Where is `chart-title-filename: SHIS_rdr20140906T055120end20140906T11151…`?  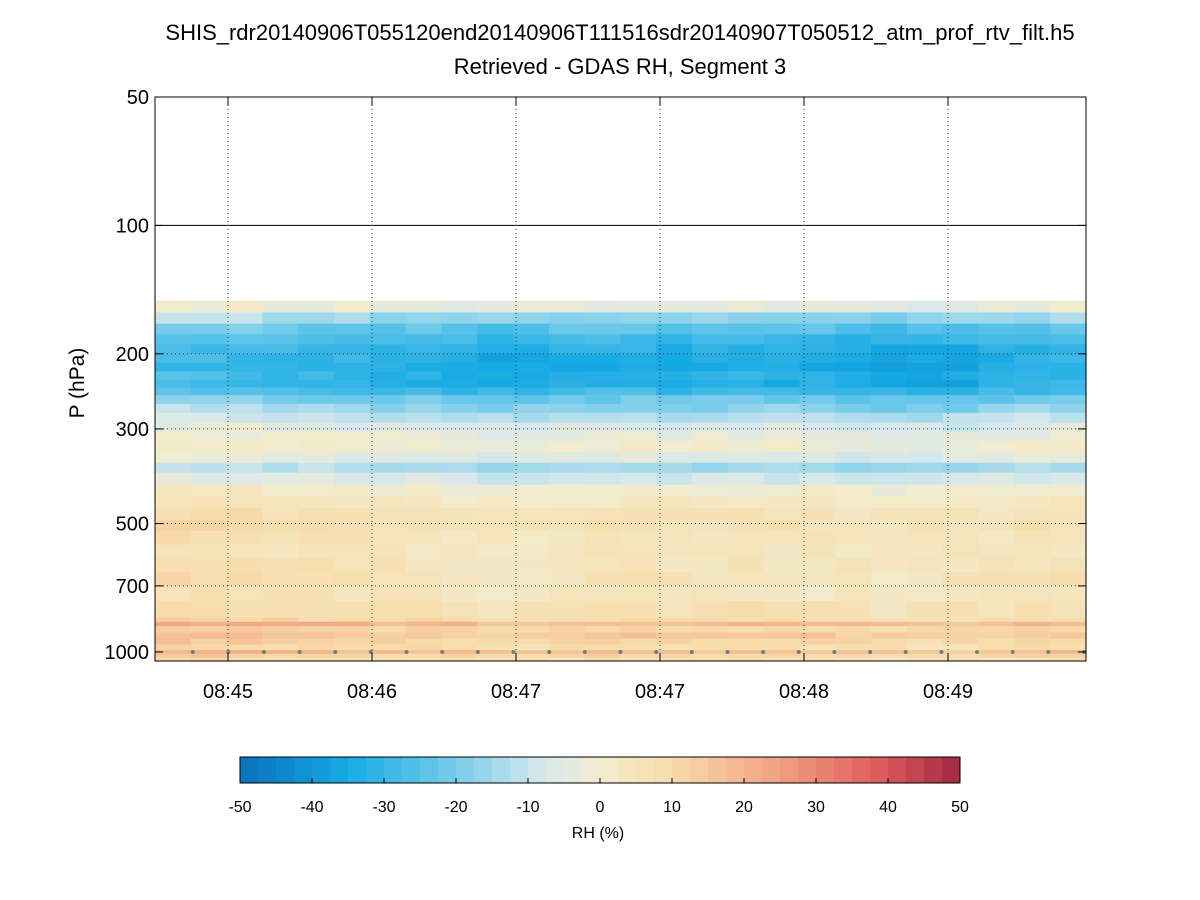
chart-title-filename: SHIS_rdr20140906T055120end20140906T11151… is located at coordinates (620, 32).